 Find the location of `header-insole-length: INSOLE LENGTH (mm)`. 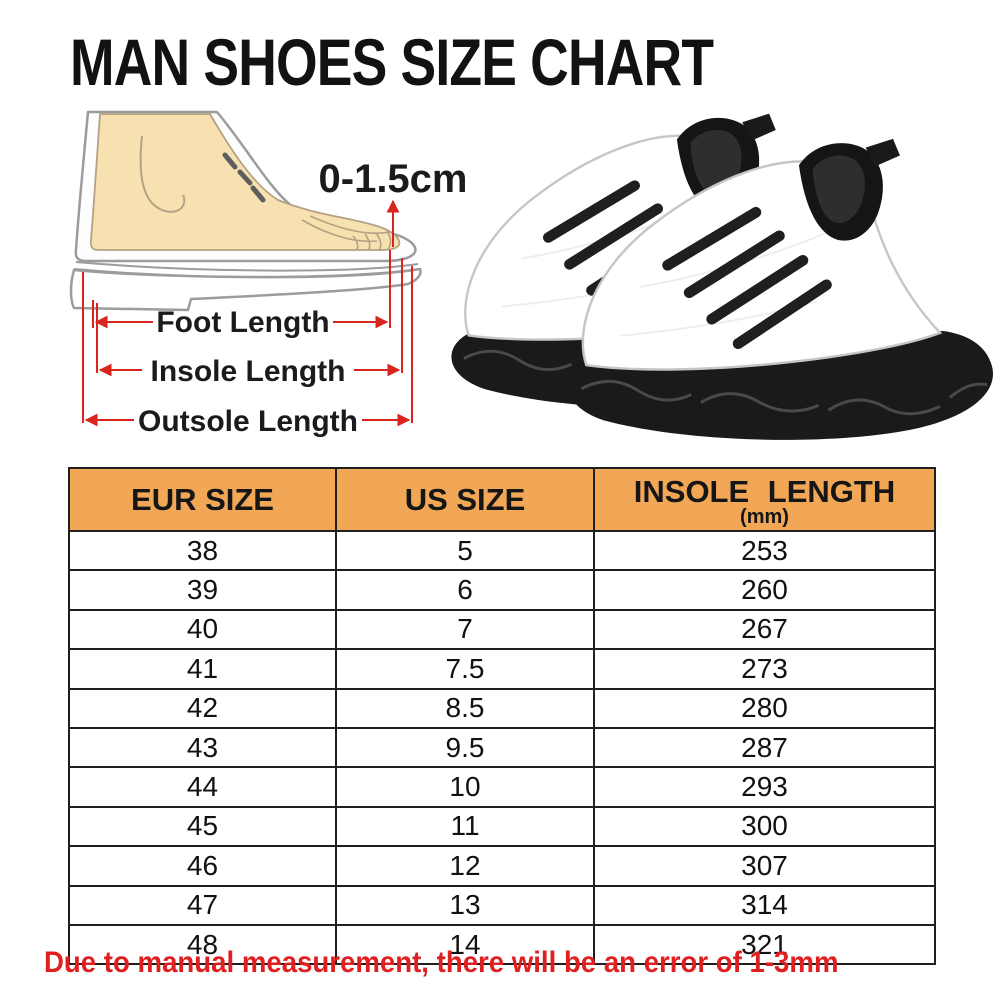

header-insole-length: INSOLE LENGTH (mm) is located at coordinates (764, 499).